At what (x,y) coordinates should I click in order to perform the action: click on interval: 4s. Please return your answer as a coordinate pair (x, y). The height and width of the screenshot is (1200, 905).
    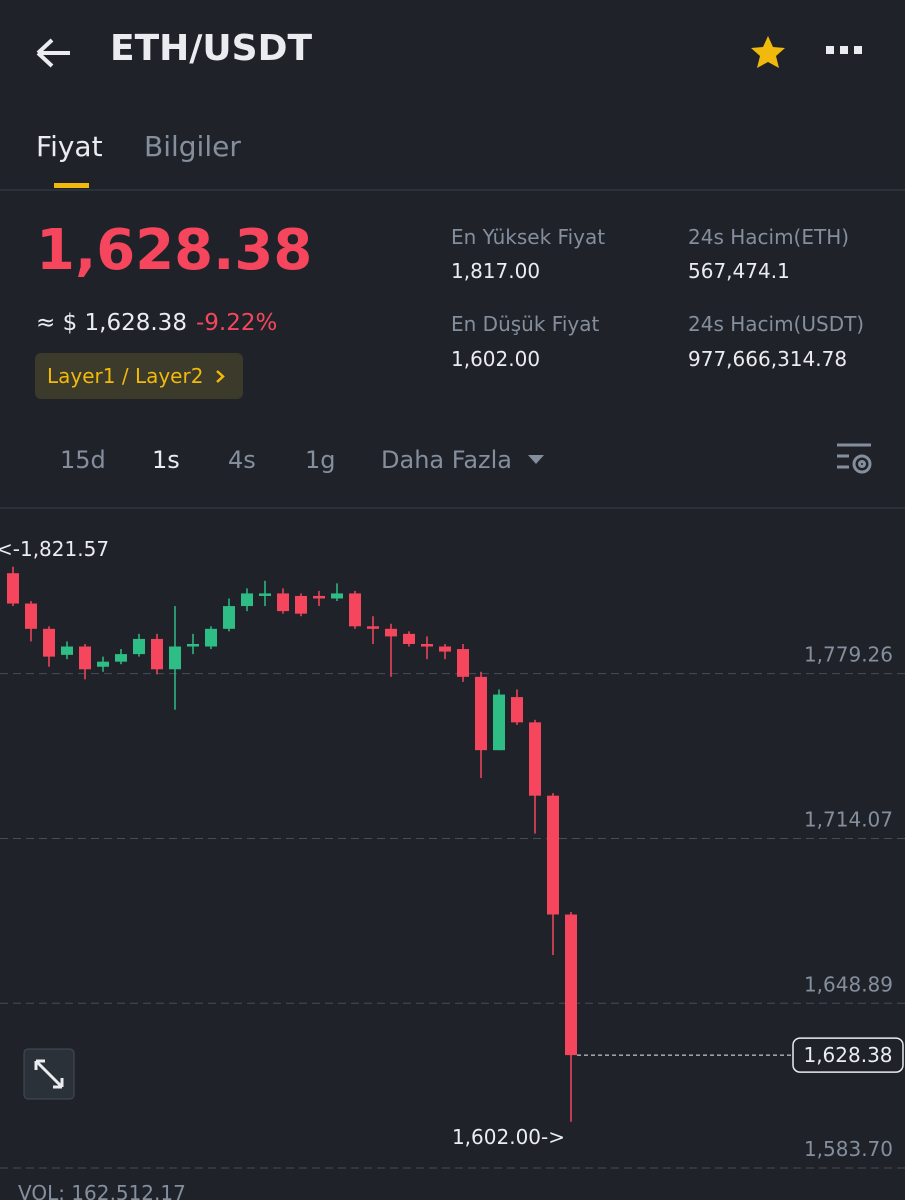
    Looking at the image, I should click on (242, 460).